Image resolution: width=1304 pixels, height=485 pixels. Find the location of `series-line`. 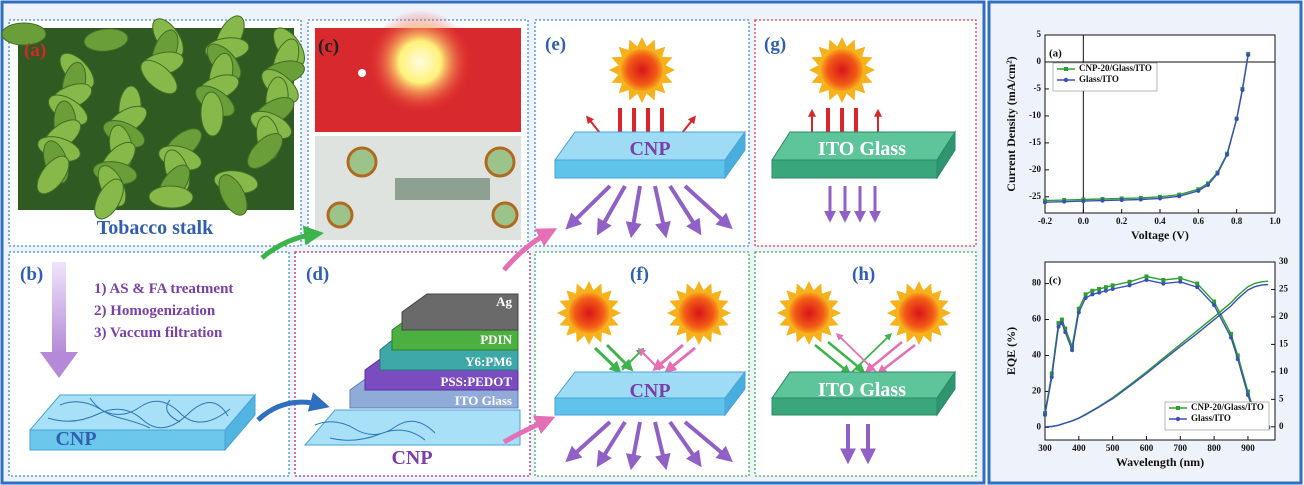

series-line is located at coordinates (1156, 355).